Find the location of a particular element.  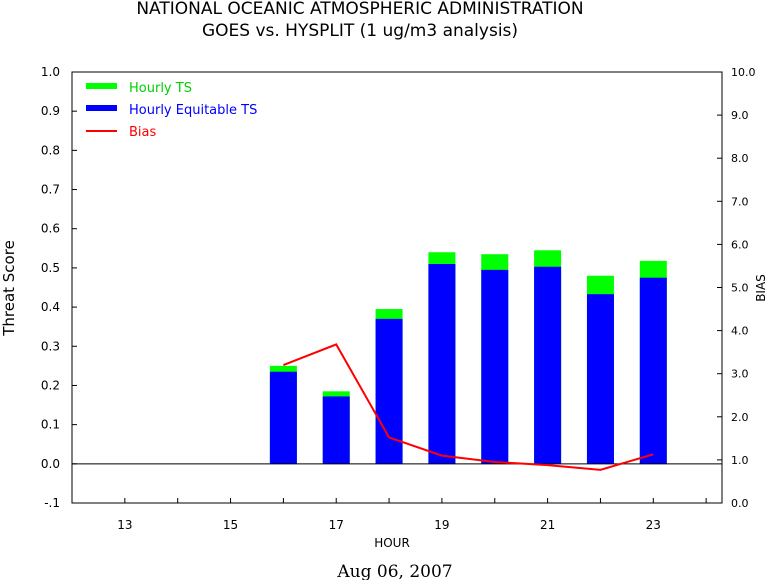

y2-tick-label: 6.0 is located at coordinates (740, 244).